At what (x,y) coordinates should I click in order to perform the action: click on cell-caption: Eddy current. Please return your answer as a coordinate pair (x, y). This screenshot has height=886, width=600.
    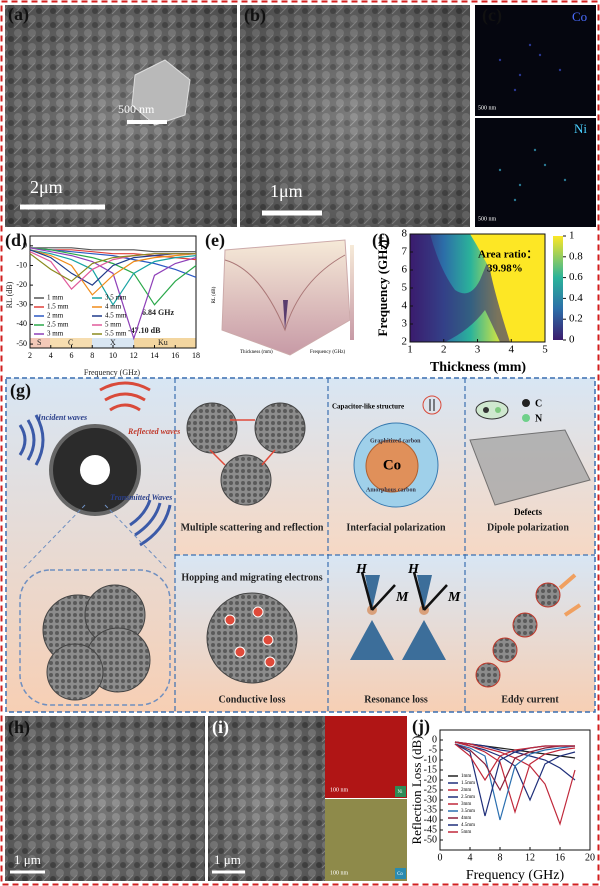
    Looking at the image, I should click on (530, 699).